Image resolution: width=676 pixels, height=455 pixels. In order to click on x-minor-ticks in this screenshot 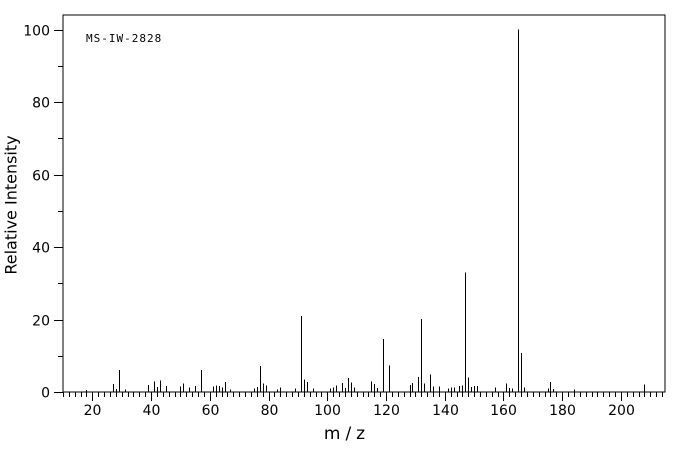, I will do `click(363, 394)`.